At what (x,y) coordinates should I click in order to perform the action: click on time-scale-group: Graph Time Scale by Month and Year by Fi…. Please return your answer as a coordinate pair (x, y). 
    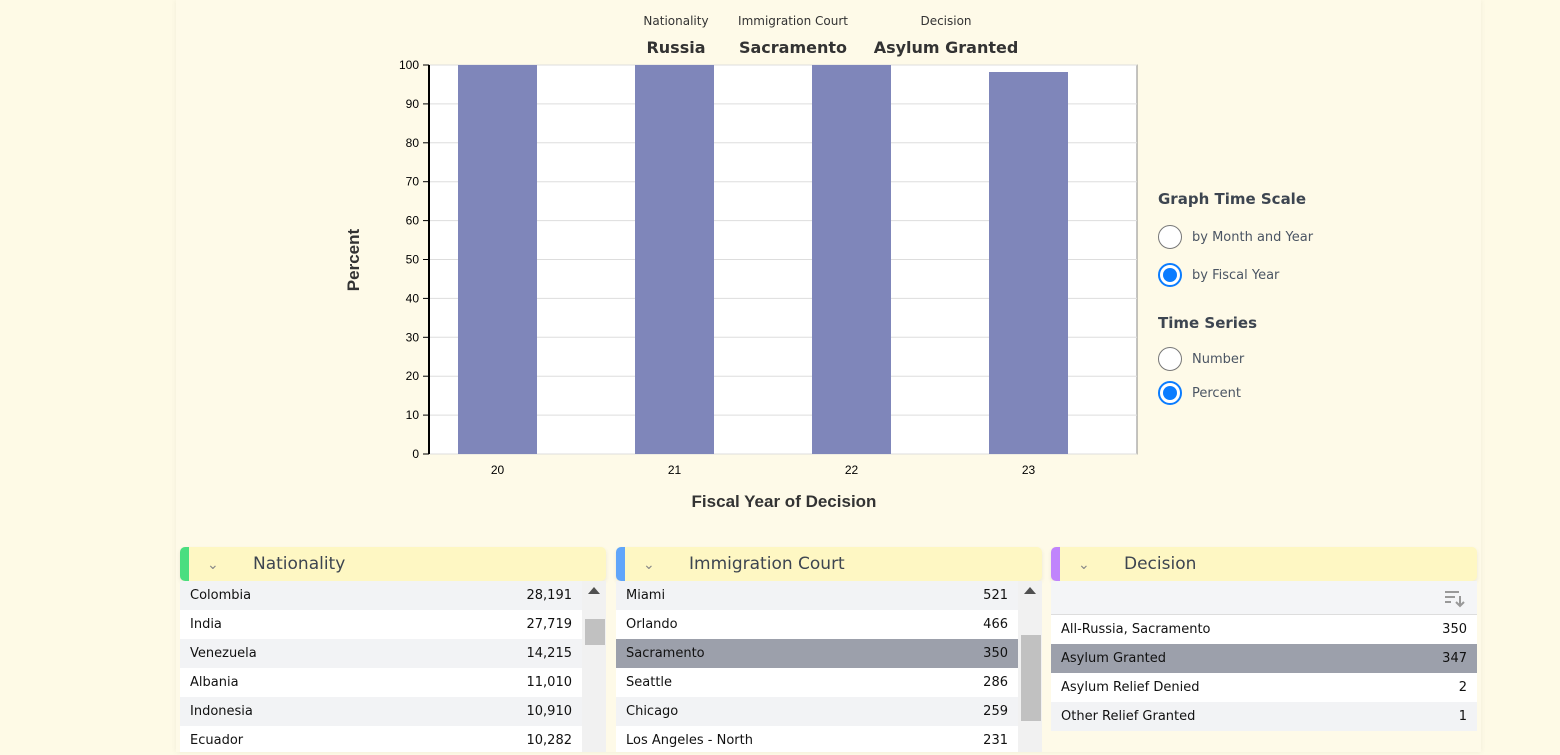
    Looking at the image, I should click on (1235, 242).